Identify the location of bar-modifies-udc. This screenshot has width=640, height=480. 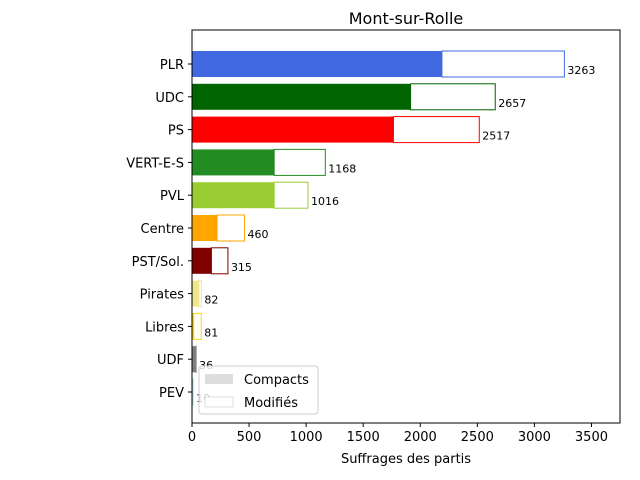
(453, 97).